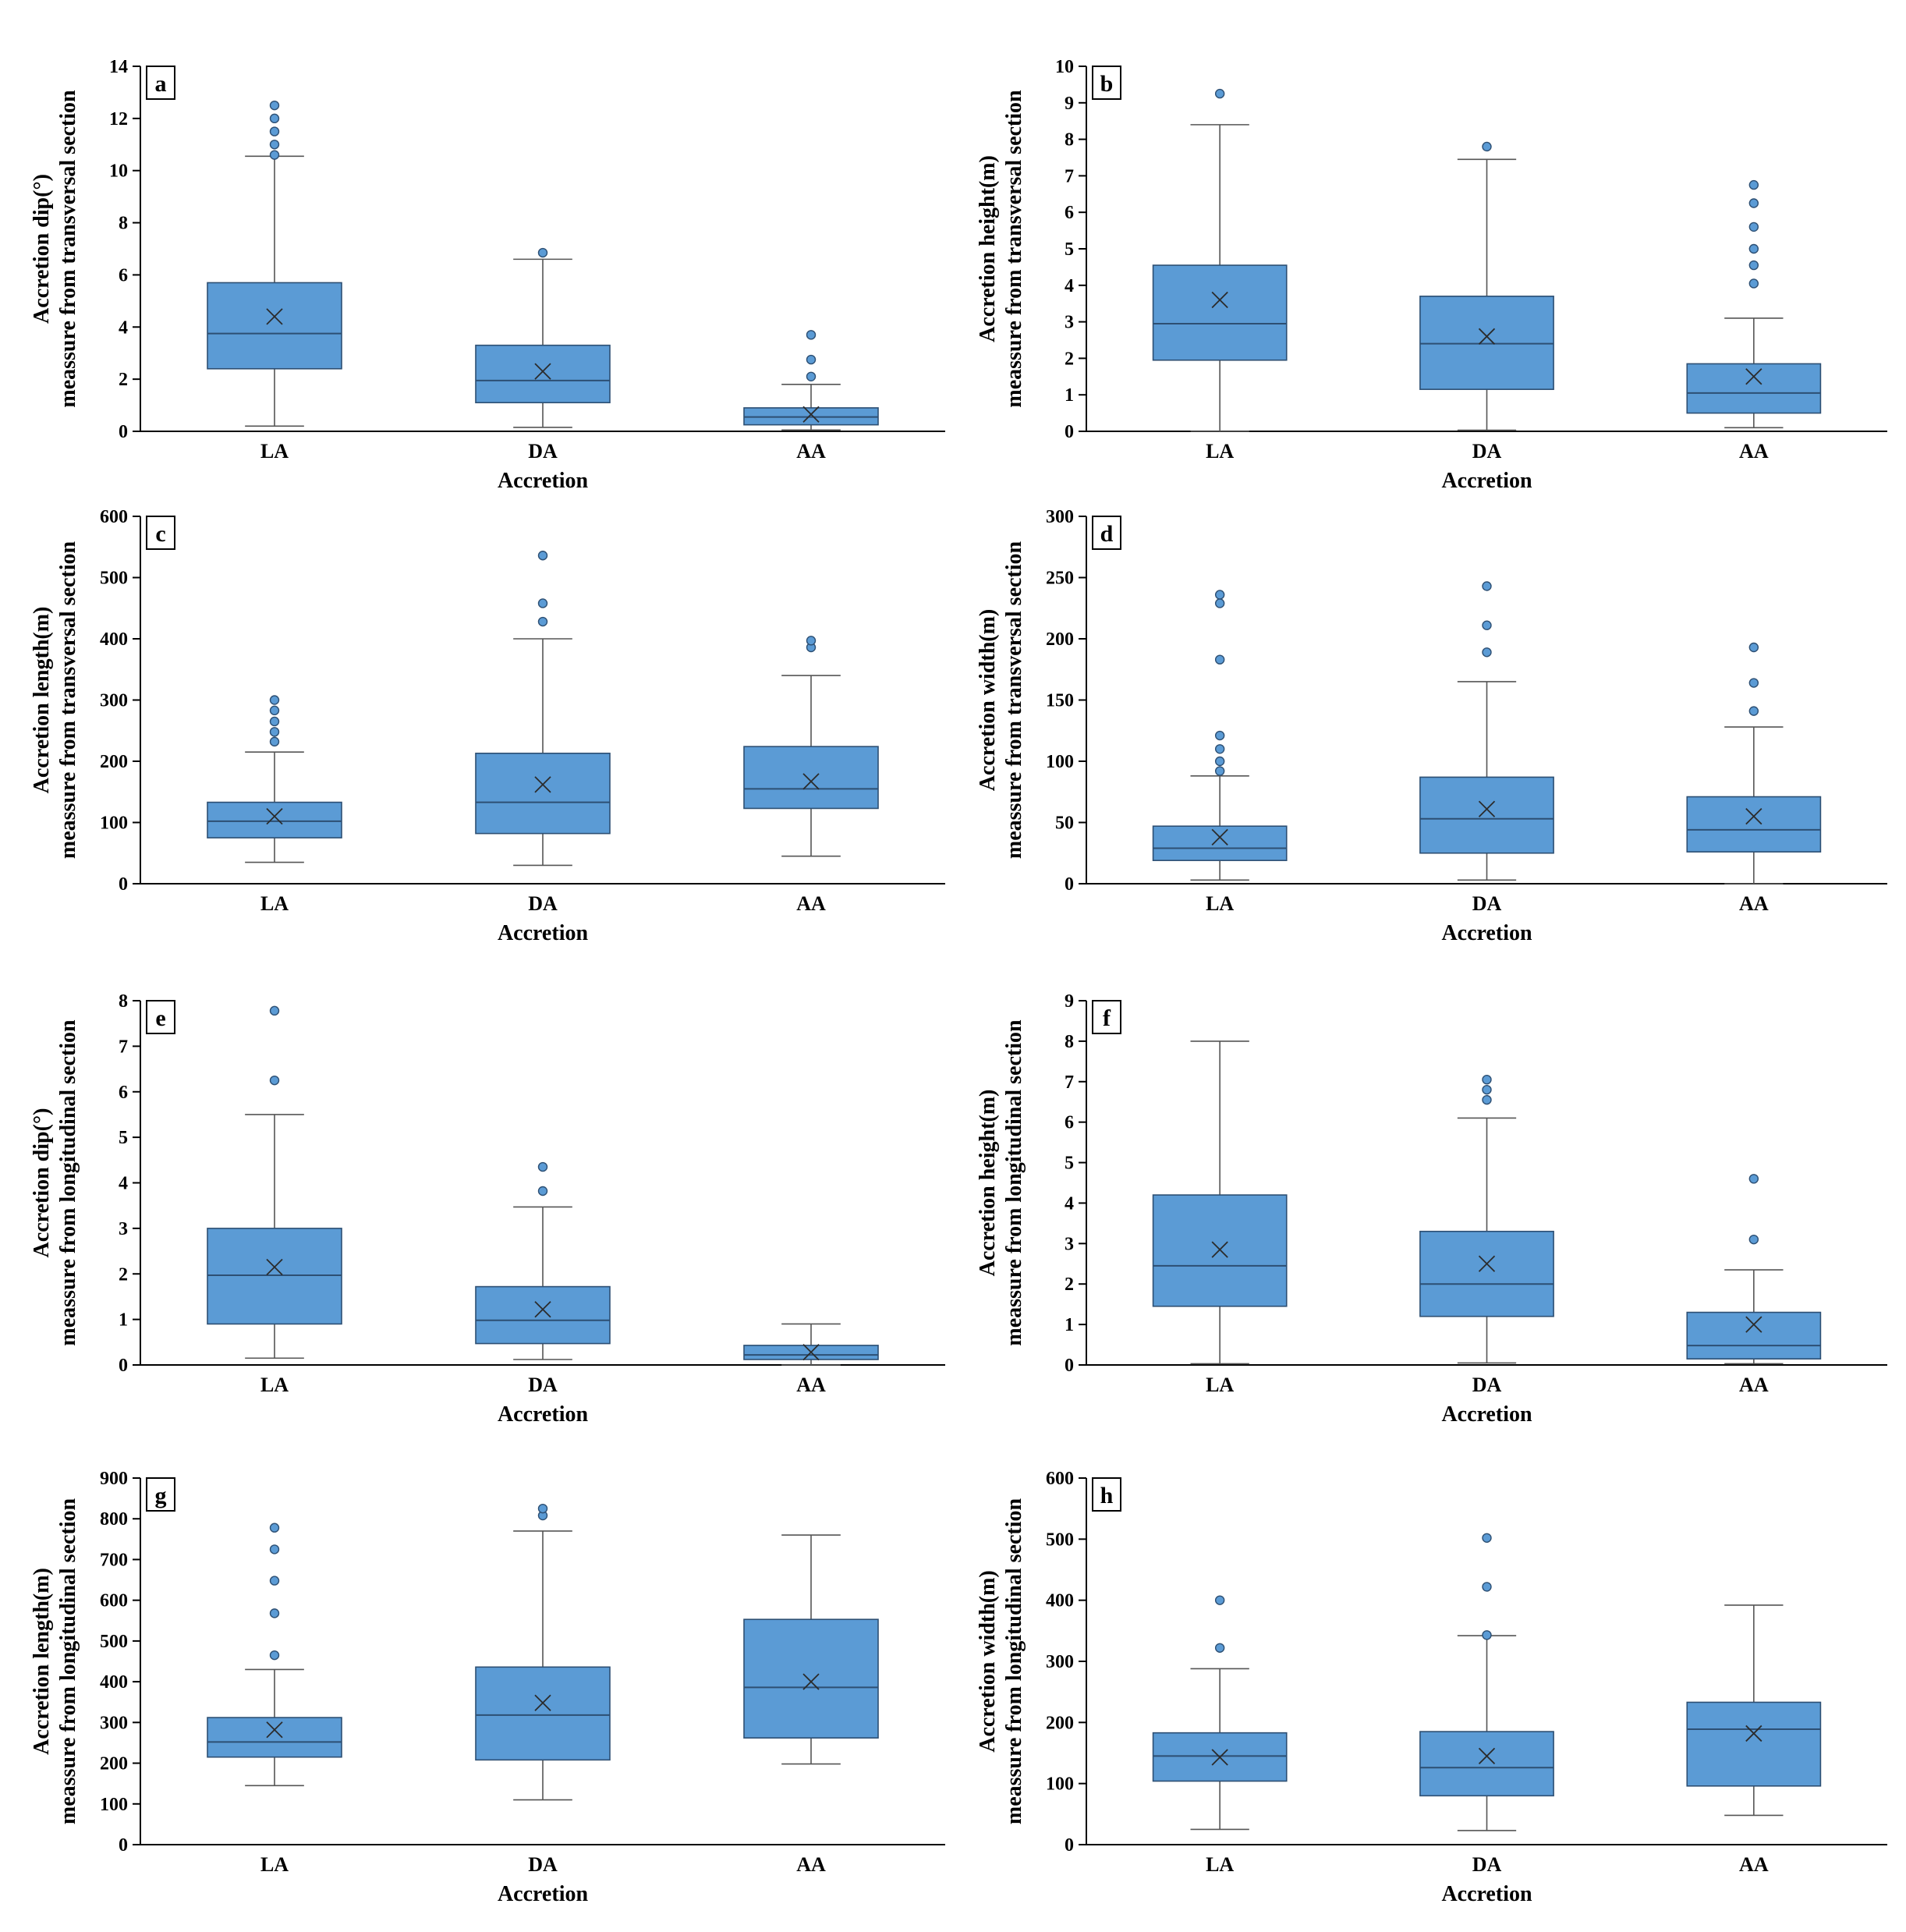 This screenshot has height=1932, width=1906. What do you see at coordinates (161, 1496) in the screenshot?
I see `panel-letter: g` at bounding box center [161, 1496].